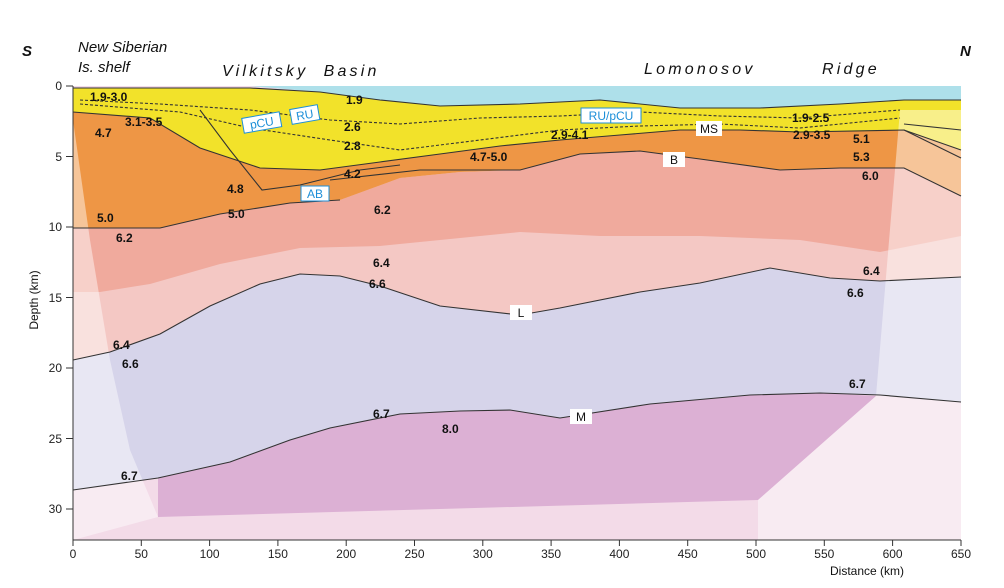 This screenshot has width=1004, height=588. I want to click on right-mask, so click(859, 325).